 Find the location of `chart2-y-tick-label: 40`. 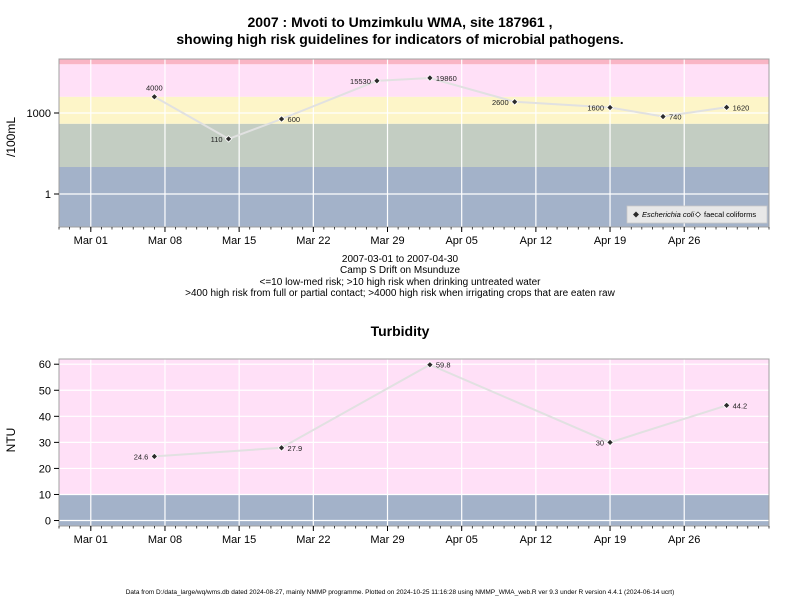

chart2-y-tick-label: 40 is located at coordinates (45, 417).